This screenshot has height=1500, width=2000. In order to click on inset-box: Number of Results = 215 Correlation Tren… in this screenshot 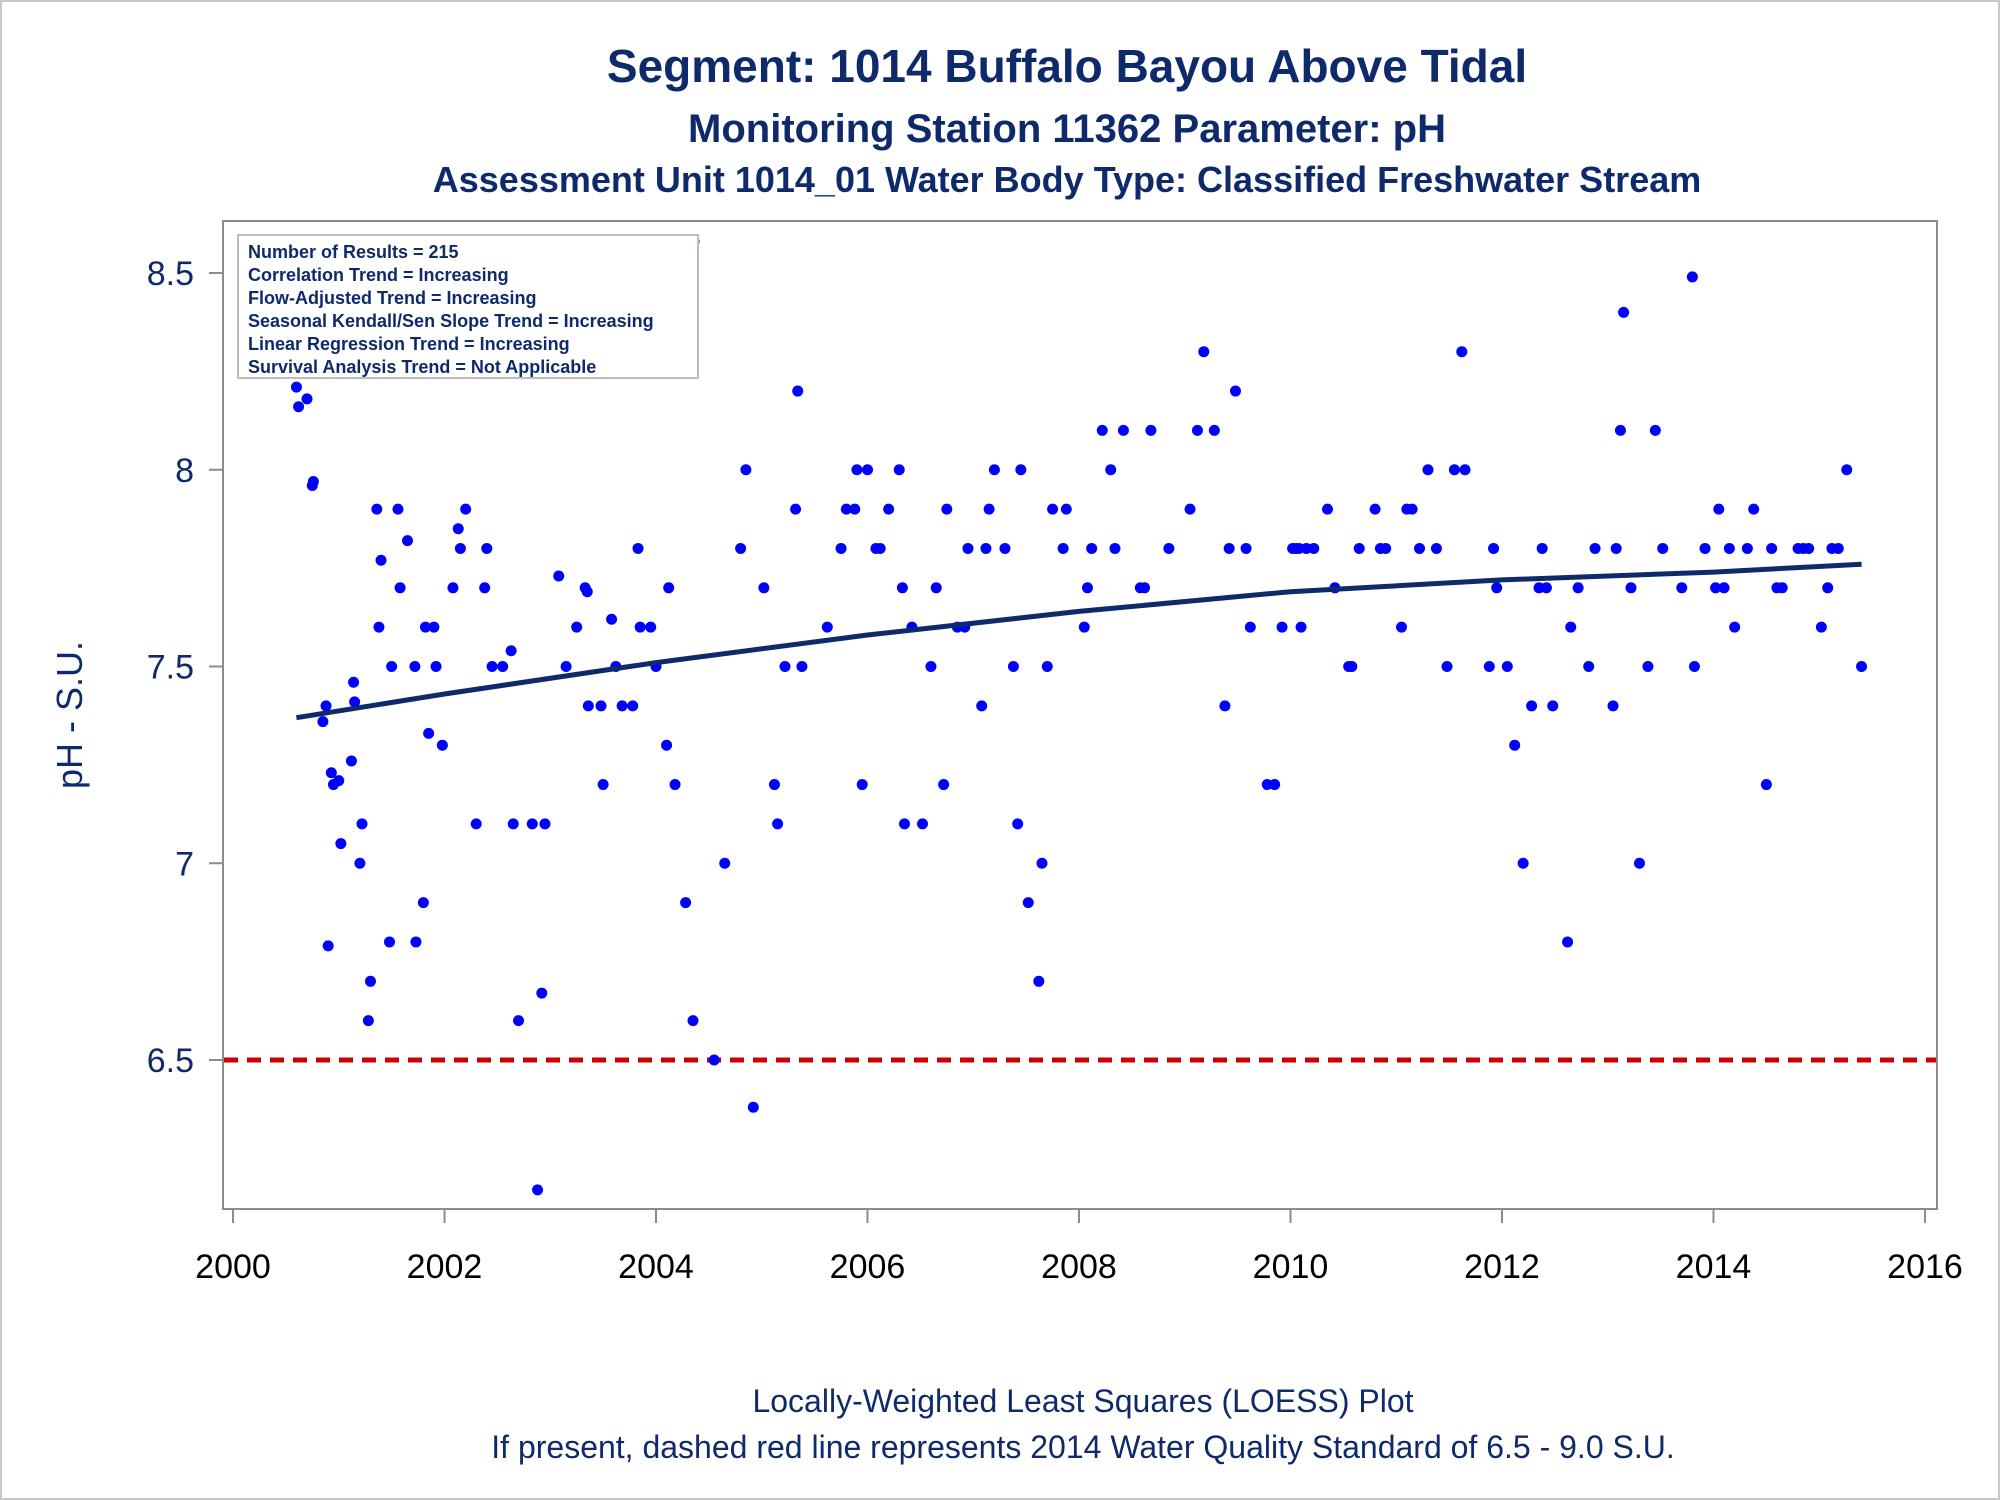, I will do `click(468, 306)`.